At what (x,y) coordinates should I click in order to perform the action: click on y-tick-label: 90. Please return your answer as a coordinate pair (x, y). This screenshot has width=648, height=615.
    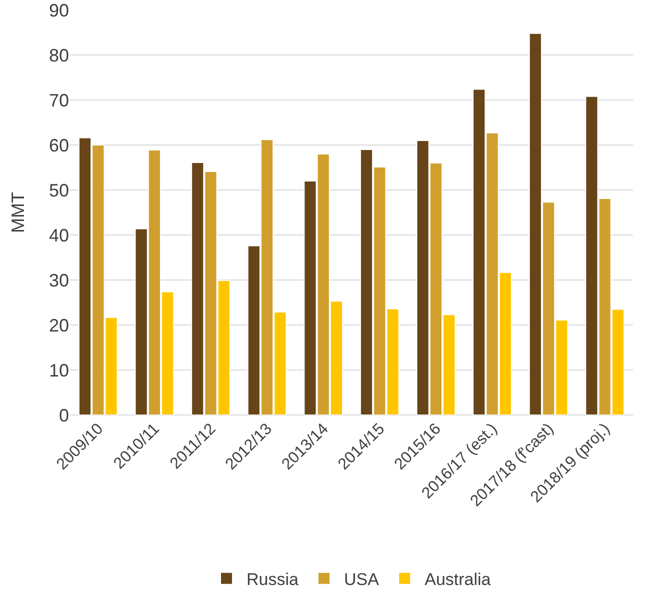
    Looking at the image, I should click on (58, 10).